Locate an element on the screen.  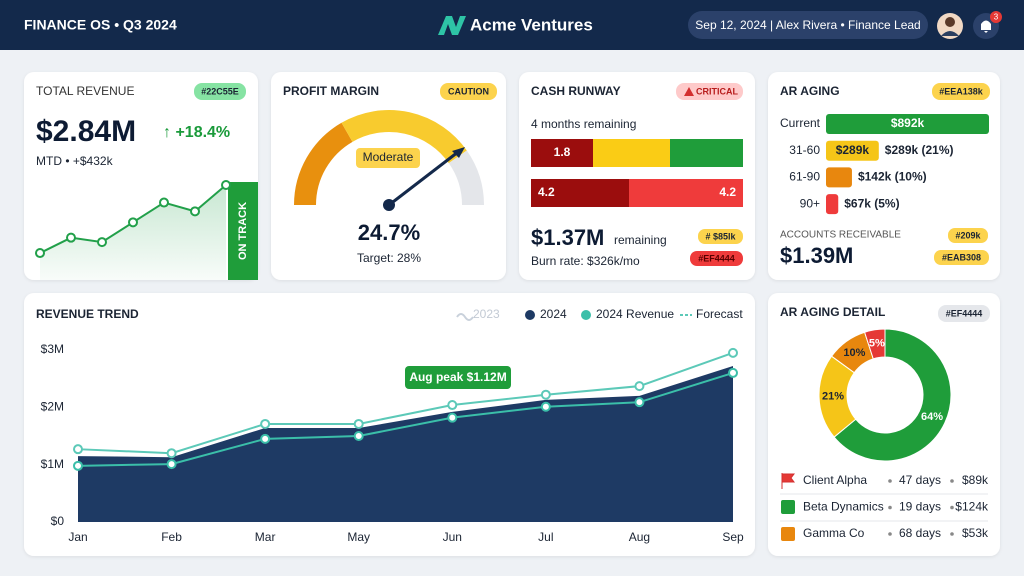
avatar-body is located at coordinates (950, 33).